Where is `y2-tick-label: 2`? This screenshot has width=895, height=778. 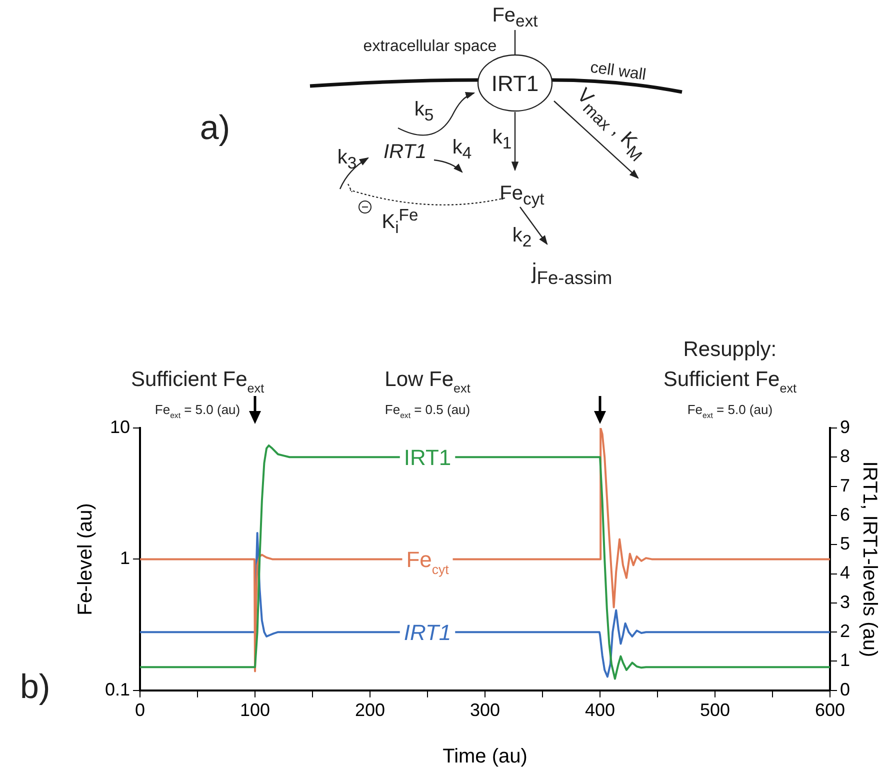
y2-tick-label: 2 is located at coordinates (845, 631).